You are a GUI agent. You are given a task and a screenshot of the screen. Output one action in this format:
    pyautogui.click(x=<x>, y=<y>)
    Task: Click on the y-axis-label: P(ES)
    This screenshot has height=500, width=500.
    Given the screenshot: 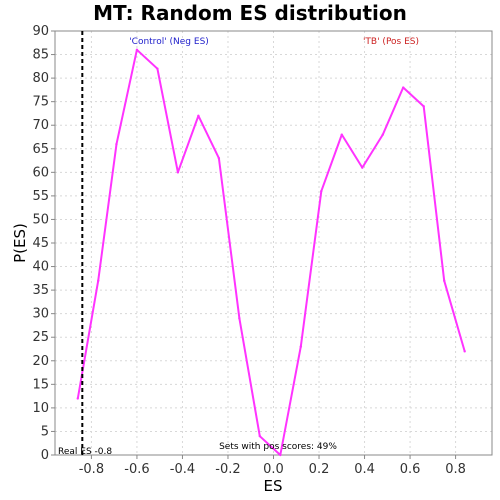 What is the action you would take?
    pyautogui.click(x=20, y=243)
    